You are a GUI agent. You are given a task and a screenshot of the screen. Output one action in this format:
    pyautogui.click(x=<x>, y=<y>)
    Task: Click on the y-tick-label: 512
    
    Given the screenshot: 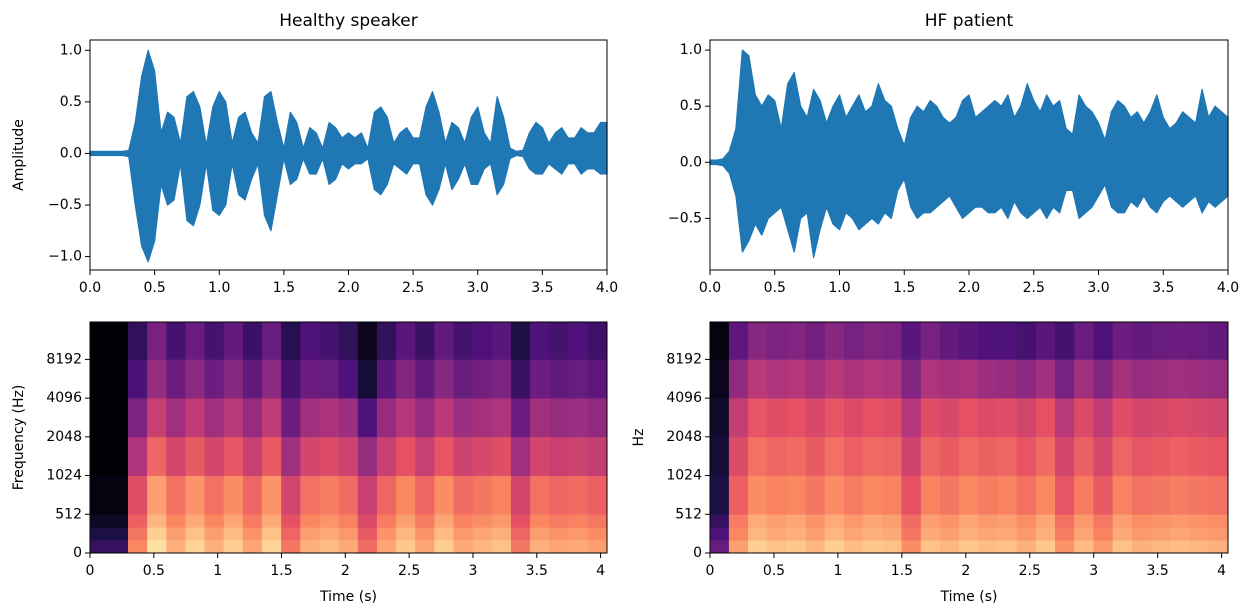 What is the action you would take?
    pyautogui.click(x=688, y=514)
    